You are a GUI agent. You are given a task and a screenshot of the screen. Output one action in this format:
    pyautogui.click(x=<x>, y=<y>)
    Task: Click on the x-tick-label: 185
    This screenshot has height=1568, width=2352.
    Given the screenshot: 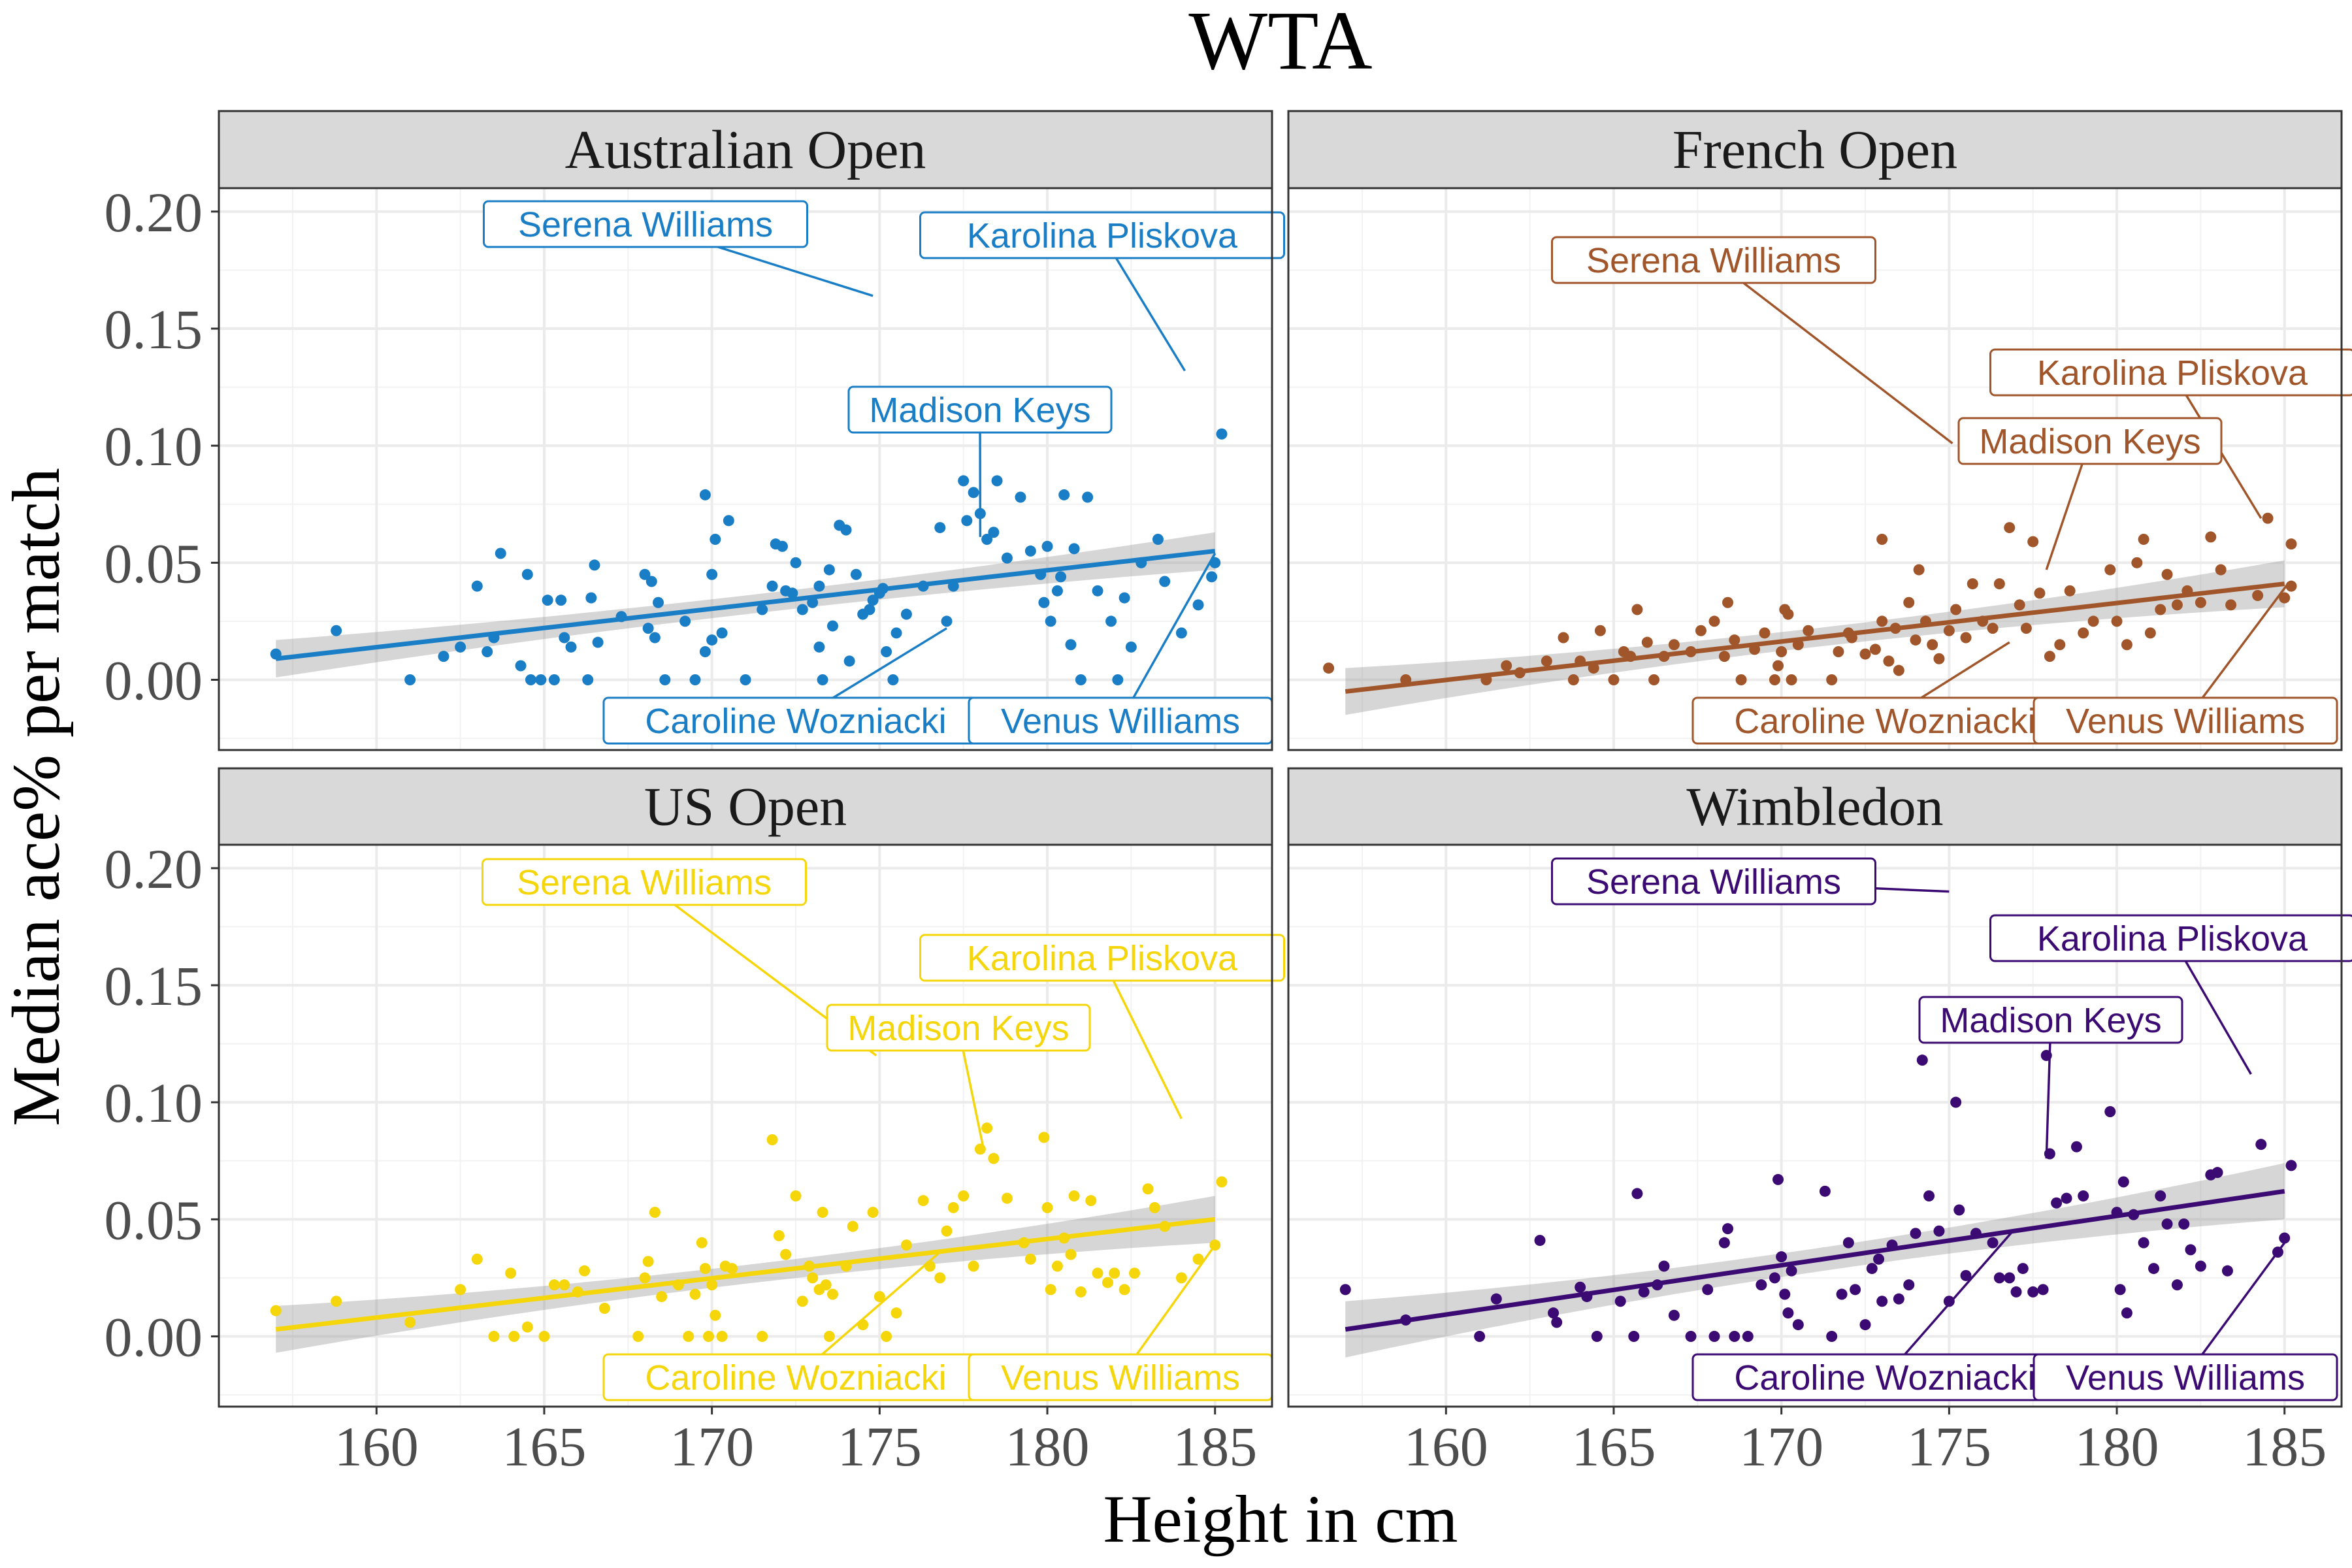 What is the action you would take?
    pyautogui.click(x=2284, y=1446)
    